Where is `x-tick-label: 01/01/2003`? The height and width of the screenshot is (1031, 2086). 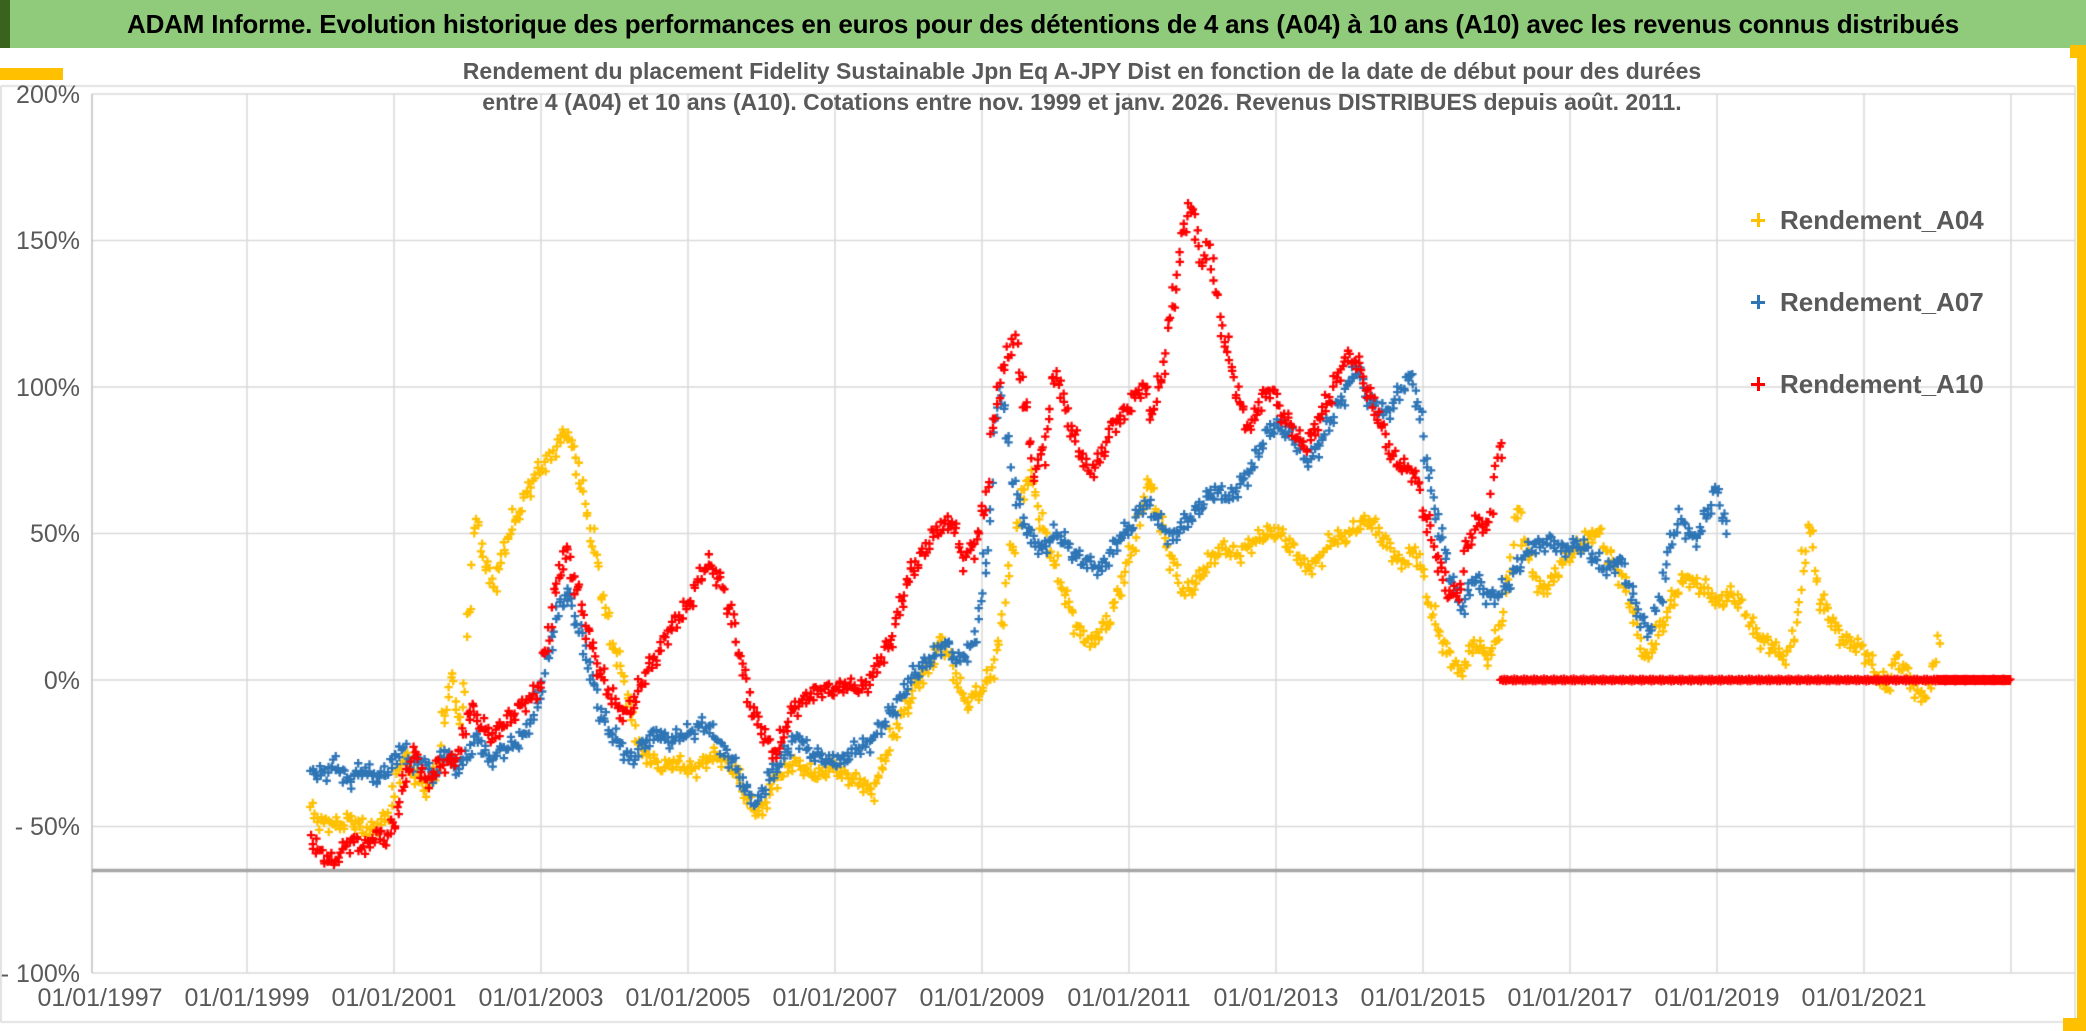
x-tick-label: 01/01/2003 is located at coordinates (541, 998).